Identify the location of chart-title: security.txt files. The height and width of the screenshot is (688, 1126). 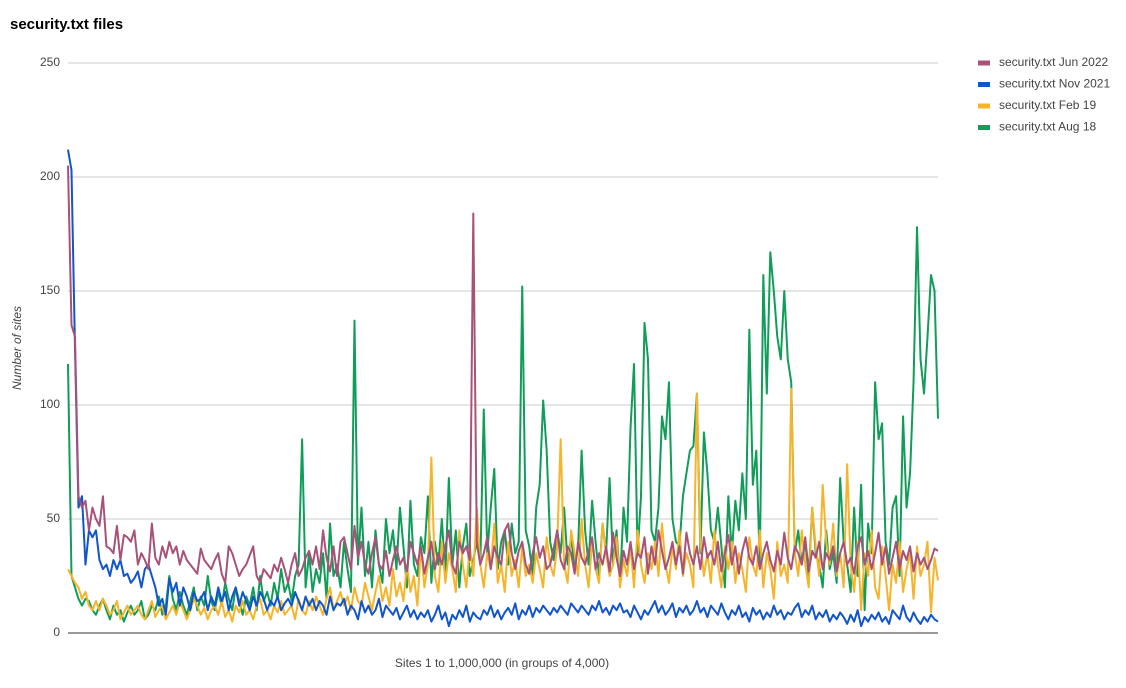
(66, 24).